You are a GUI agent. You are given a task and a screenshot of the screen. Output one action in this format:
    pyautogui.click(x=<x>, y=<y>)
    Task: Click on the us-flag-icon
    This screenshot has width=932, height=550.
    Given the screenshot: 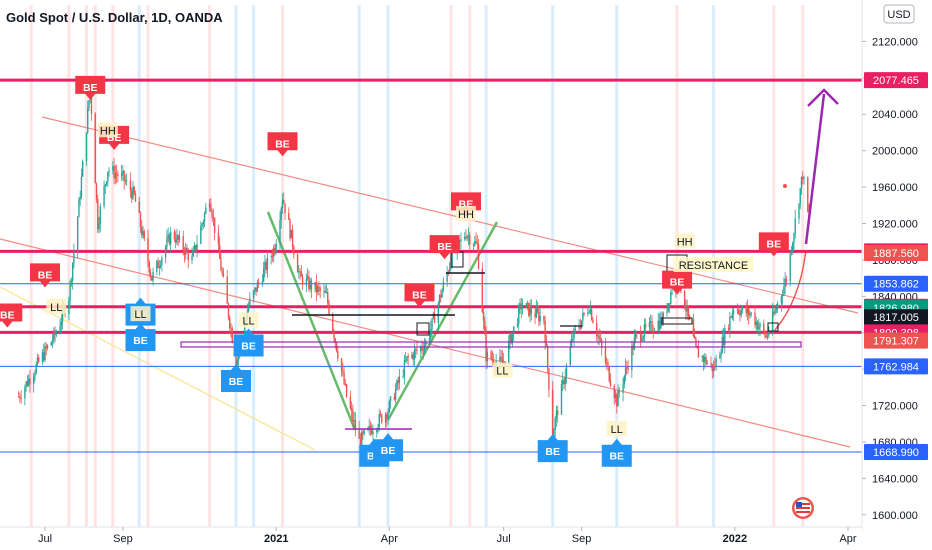 What is the action you would take?
    pyautogui.click(x=803, y=508)
    